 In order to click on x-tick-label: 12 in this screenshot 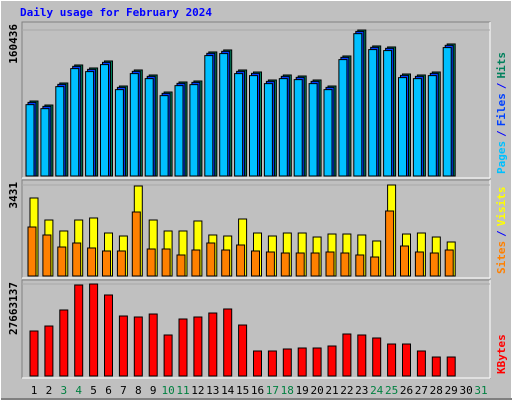, I will do `click(197, 390)`.